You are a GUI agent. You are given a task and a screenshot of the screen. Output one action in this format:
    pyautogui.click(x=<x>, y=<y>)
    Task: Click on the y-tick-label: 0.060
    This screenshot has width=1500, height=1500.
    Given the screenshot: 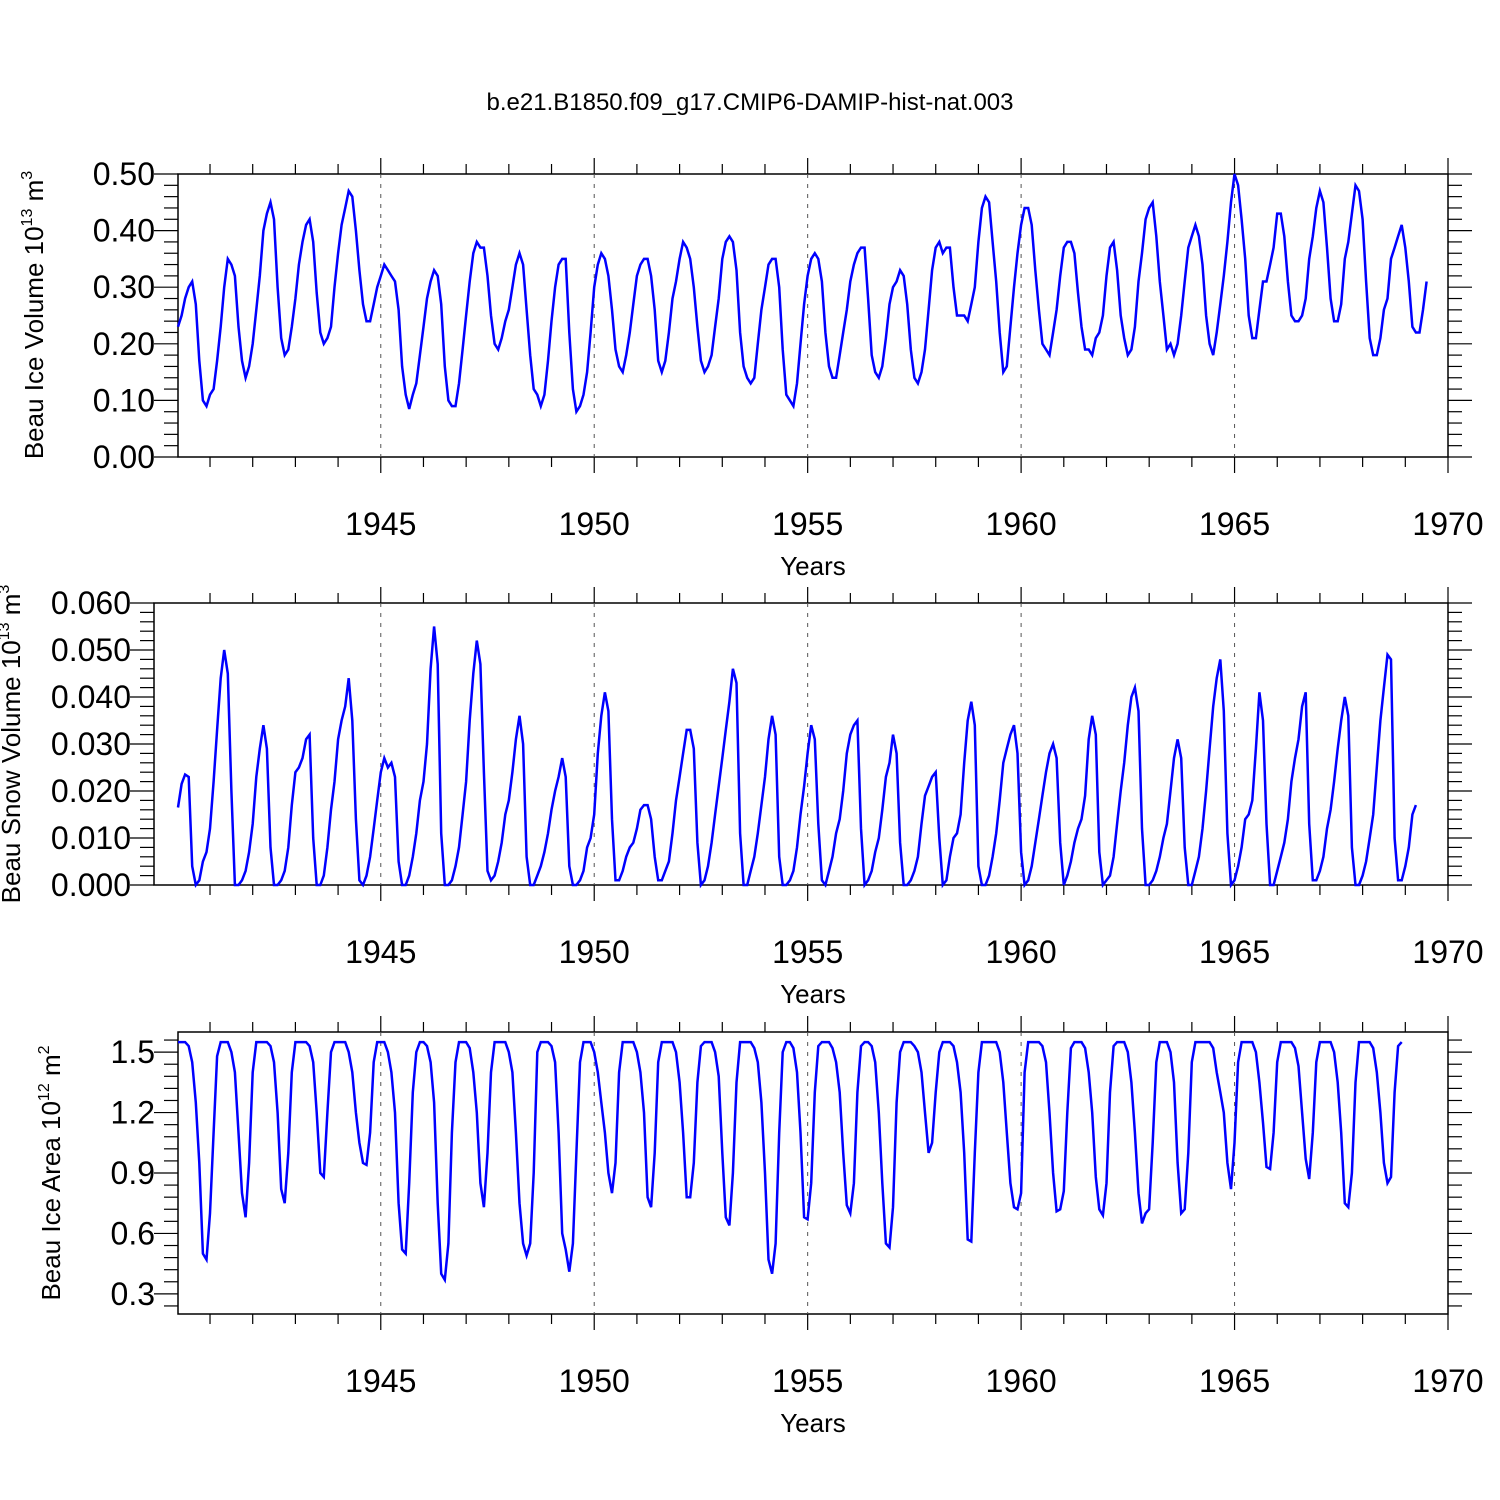 What is the action you would take?
    pyautogui.click(x=91, y=603)
    